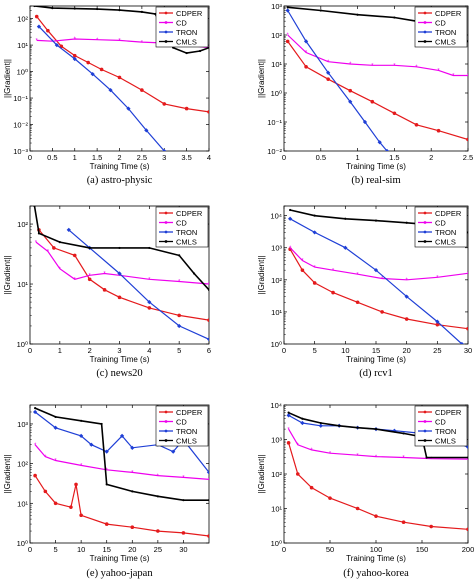 The height and width of the screenshot is (583, 474). What do you see at coordinates (122, 263) in the screenshot?
I see `series-line-cd` at bounding box center [122, 263].